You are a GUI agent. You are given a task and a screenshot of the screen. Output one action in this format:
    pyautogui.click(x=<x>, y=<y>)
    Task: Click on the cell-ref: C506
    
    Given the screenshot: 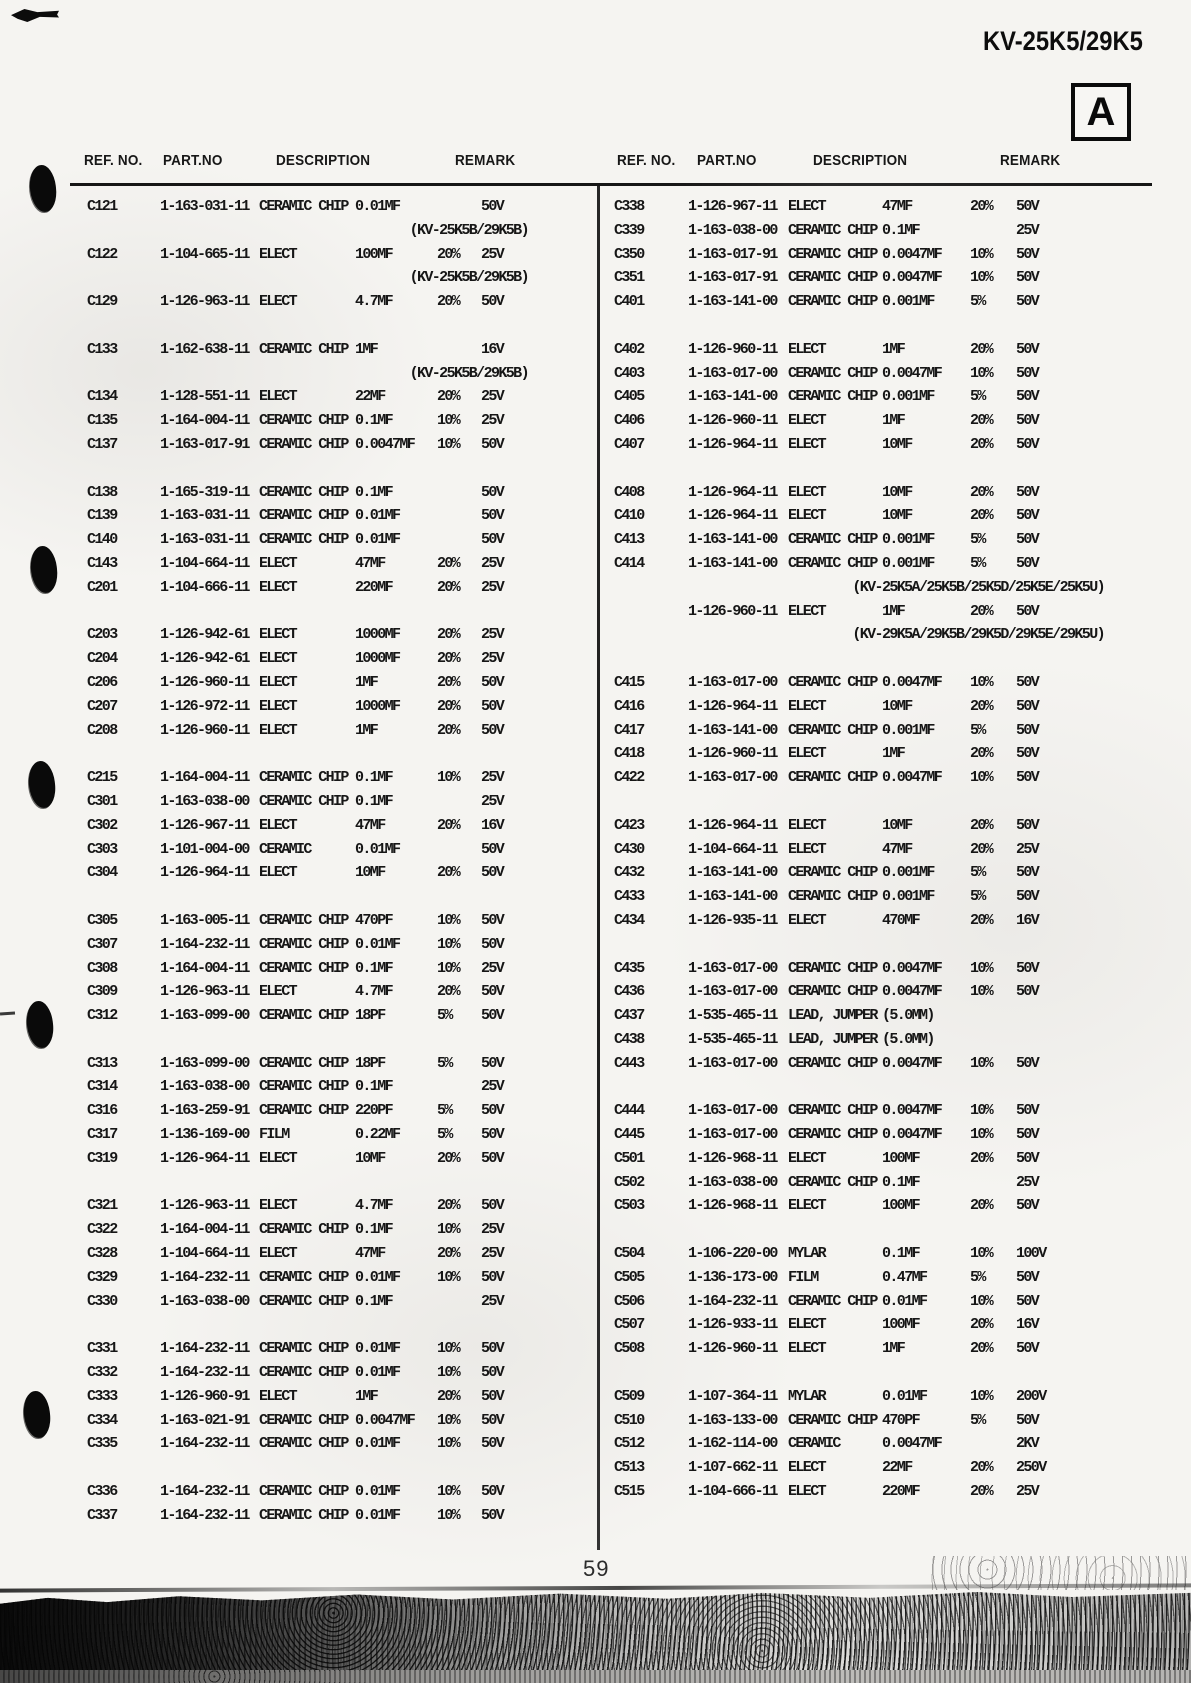 What is the action you would take?
    pyautogui.click(x=629, y=1301)
    